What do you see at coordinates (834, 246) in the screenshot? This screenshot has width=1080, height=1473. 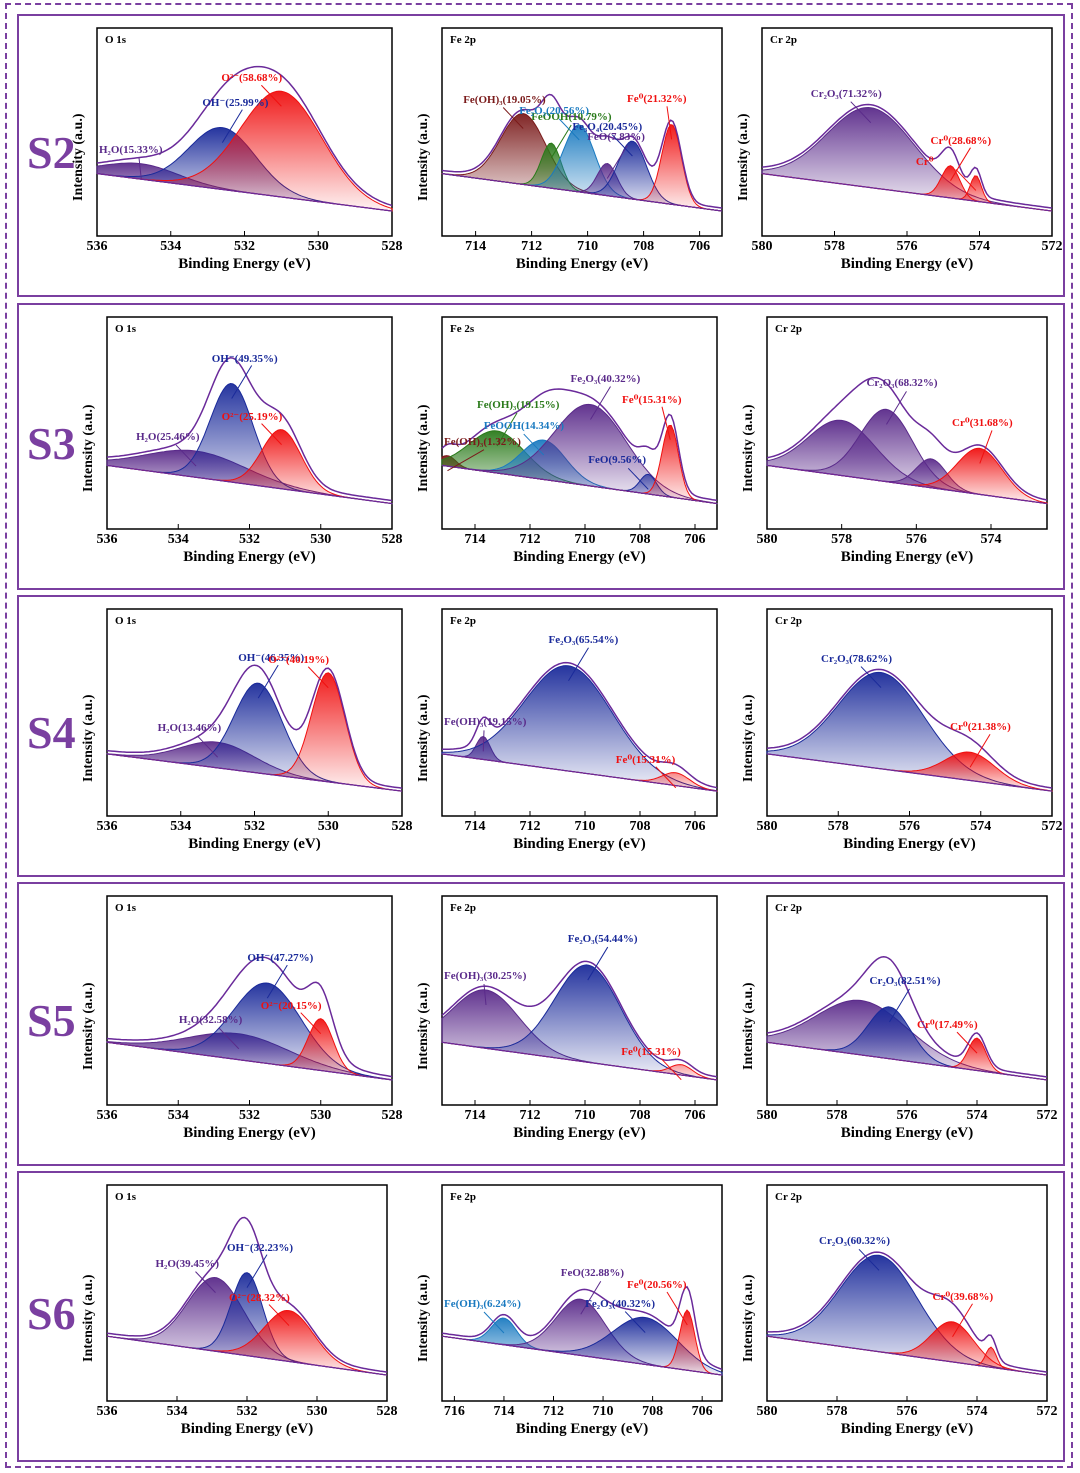 I see `tick-label: 578` at bounding box center [834, 246].